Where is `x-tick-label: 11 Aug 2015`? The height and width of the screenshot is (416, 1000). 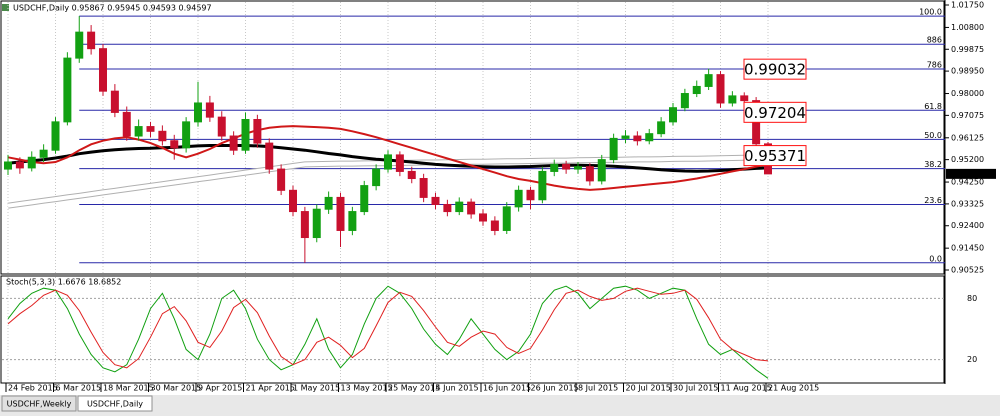
x-tick-label: 11 Aug 2015 is located at coordinates (746, 388).